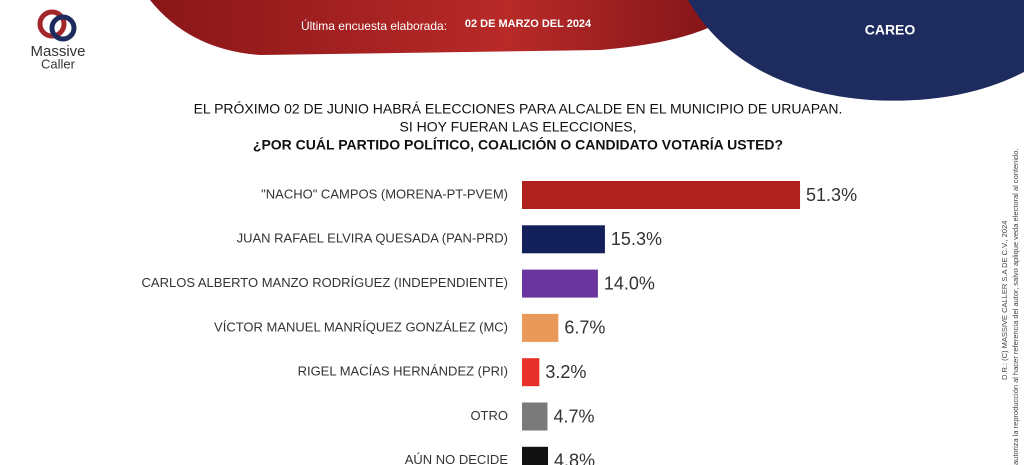 This screenshot has width=1024, height=465. What do you see at coordinates (384, 193) in the screenshot?
I see `category-label: "NACHO" CAMPOS (MORENA-PT-PVEM)` at bounding box center [384, 193].